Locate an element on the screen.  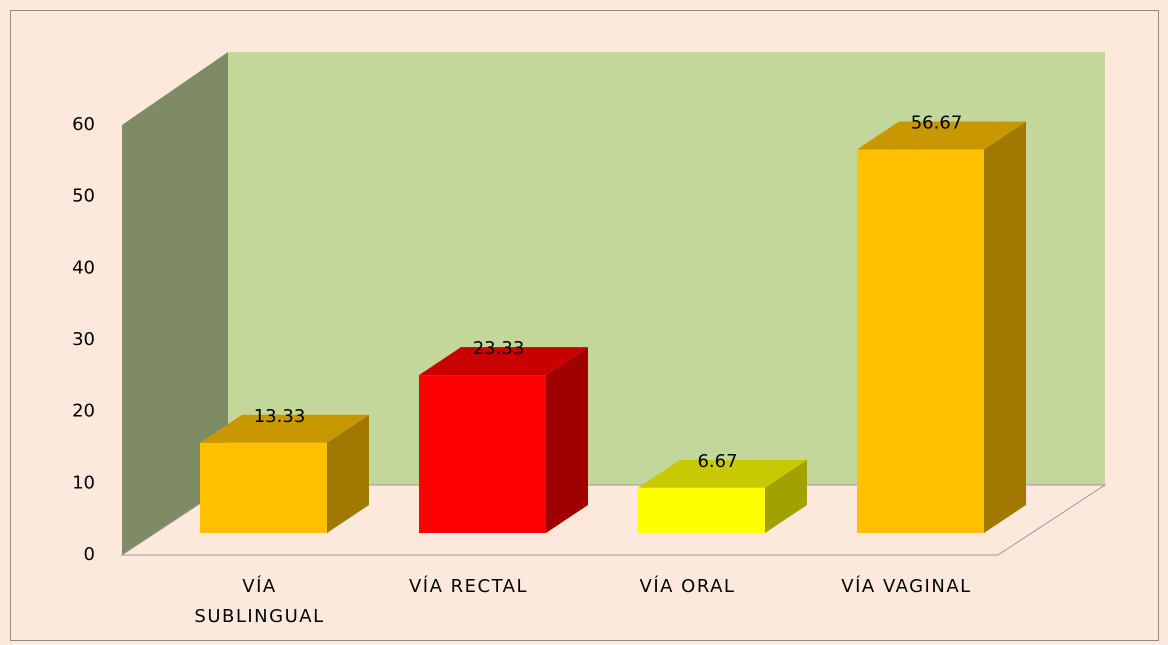
side-wall is located at coordinates (175, 303).